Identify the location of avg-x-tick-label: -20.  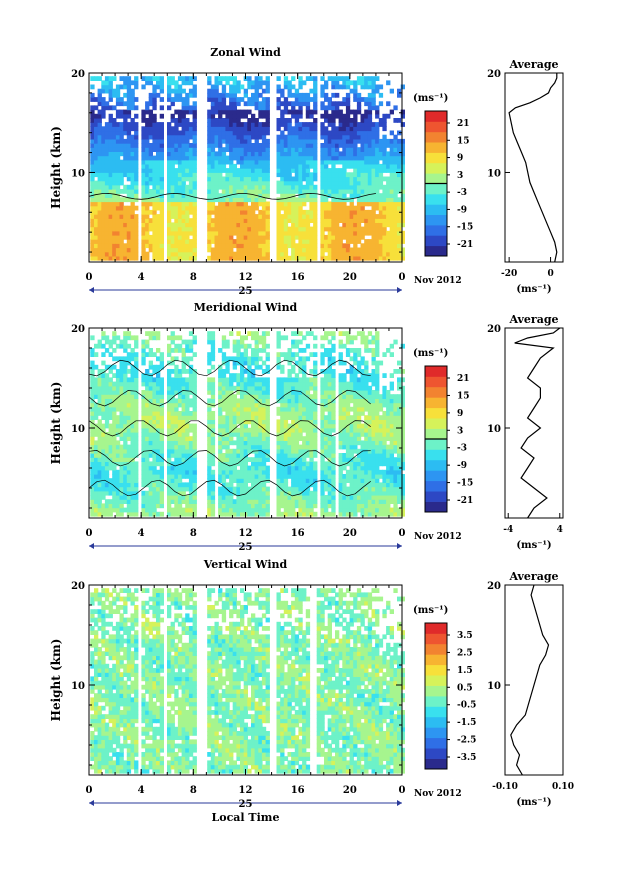
(509, 274).